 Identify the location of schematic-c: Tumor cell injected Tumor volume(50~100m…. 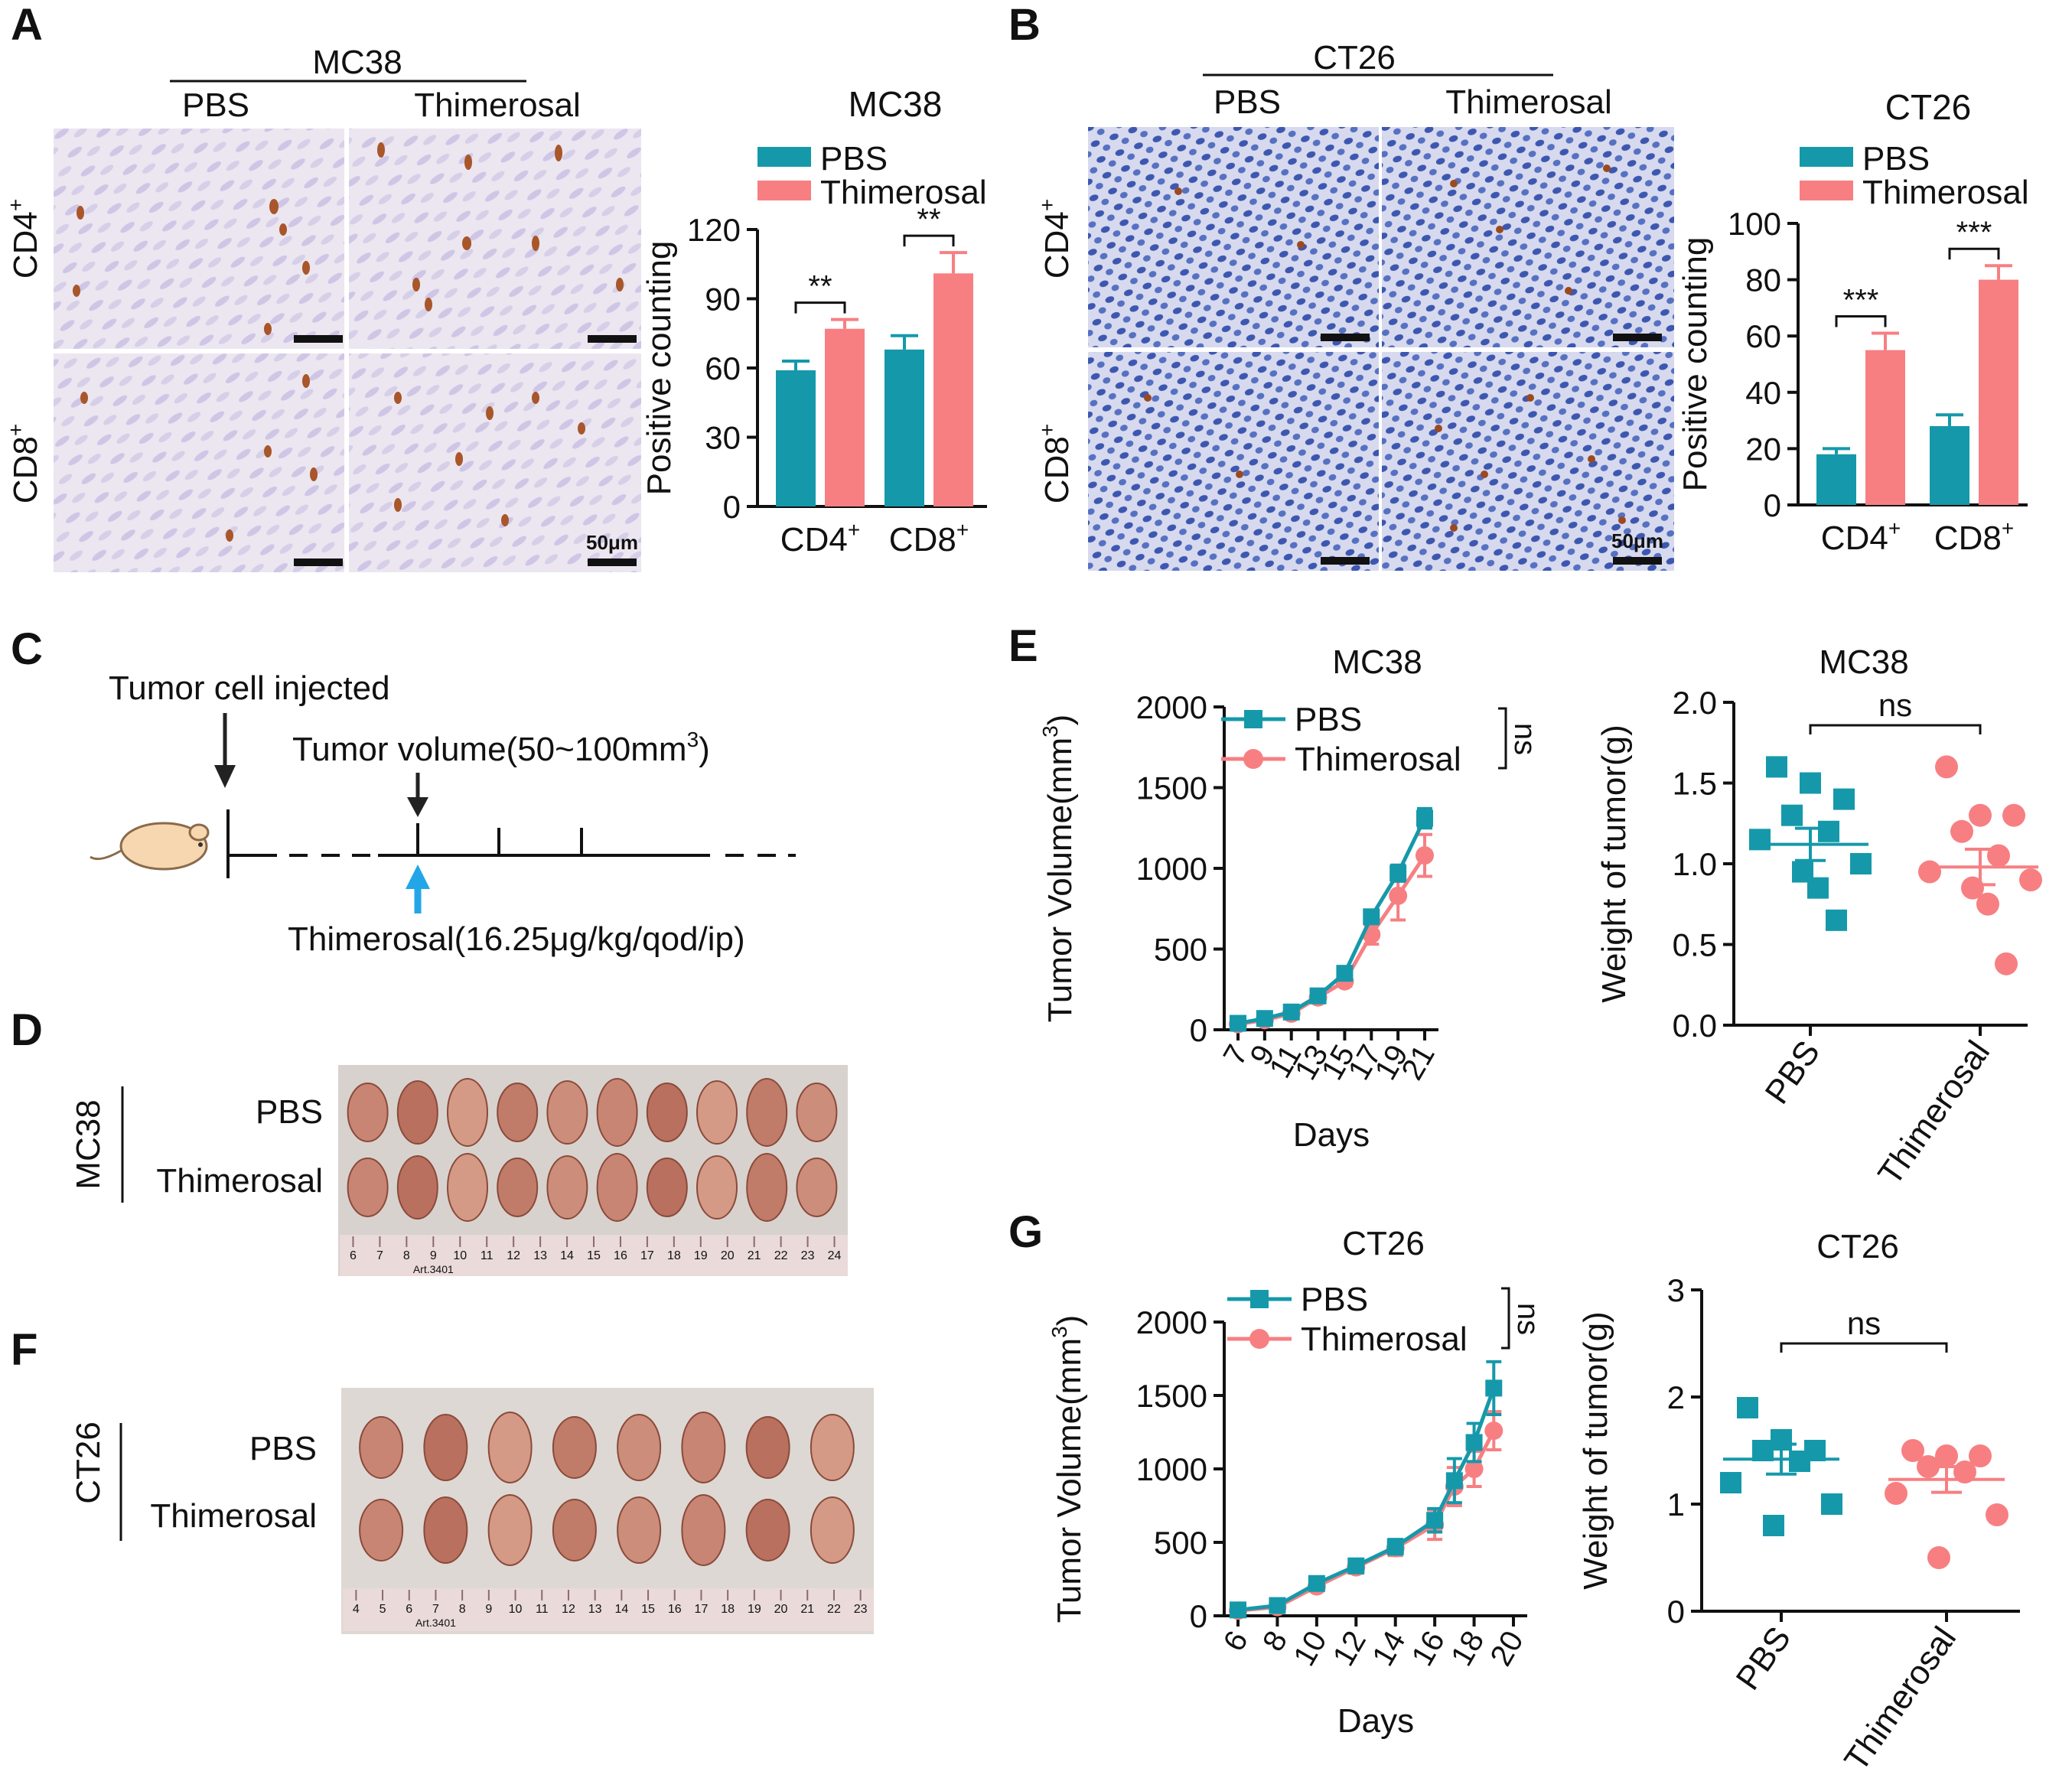
(443, 813).